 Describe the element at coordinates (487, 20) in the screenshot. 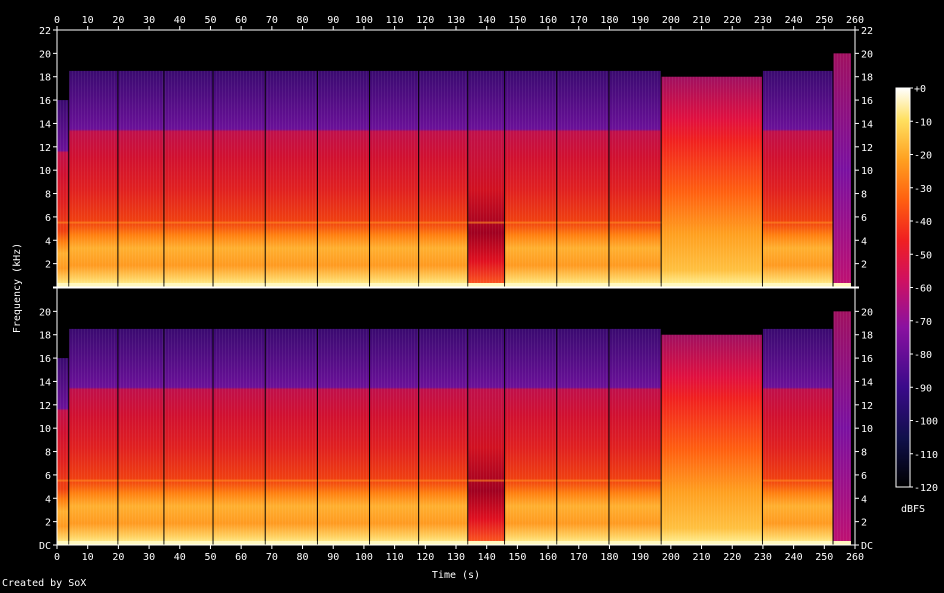

I see `x-tick-label-top: 140` at that location.